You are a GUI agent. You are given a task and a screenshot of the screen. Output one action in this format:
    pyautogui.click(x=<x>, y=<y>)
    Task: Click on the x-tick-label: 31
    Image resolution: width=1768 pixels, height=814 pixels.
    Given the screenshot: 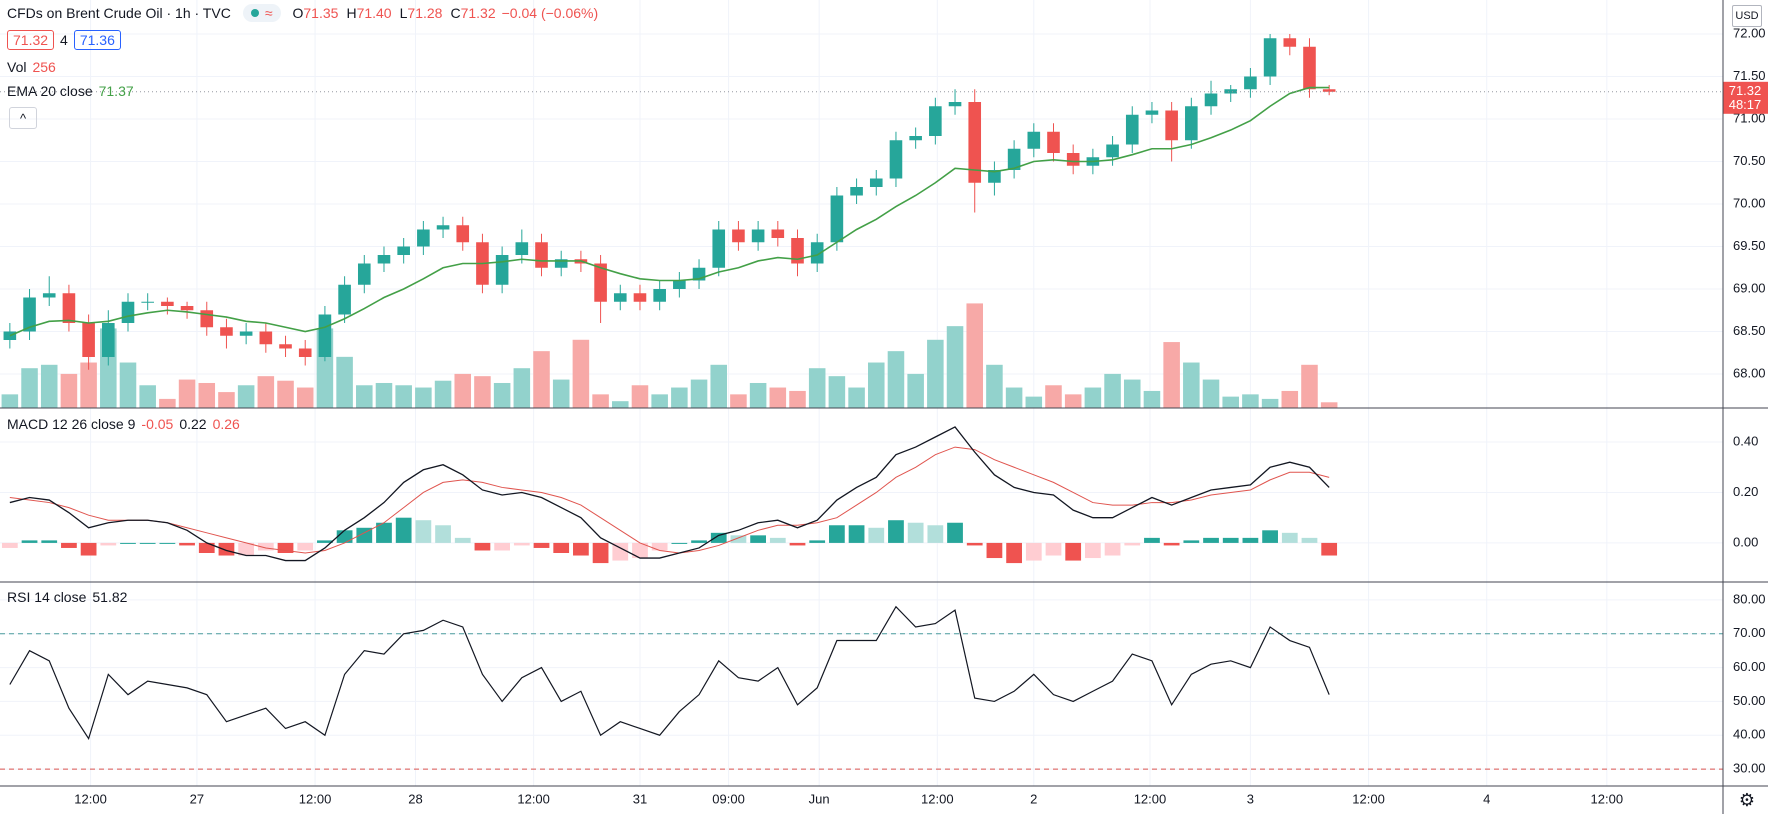 What is the action you would take?
    pyautogui.click(x=640, y=798)
    